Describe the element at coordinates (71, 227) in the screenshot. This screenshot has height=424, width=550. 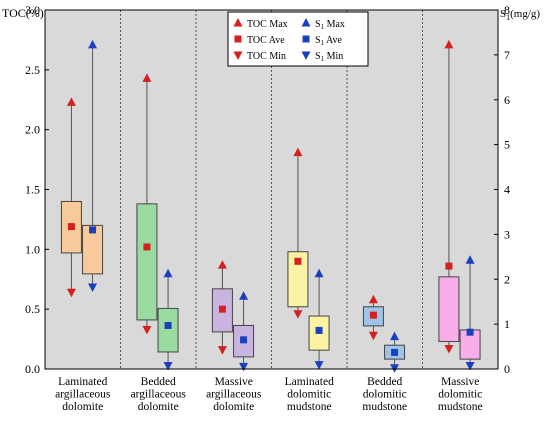
I see `toc-1-ave-marker` at that location.